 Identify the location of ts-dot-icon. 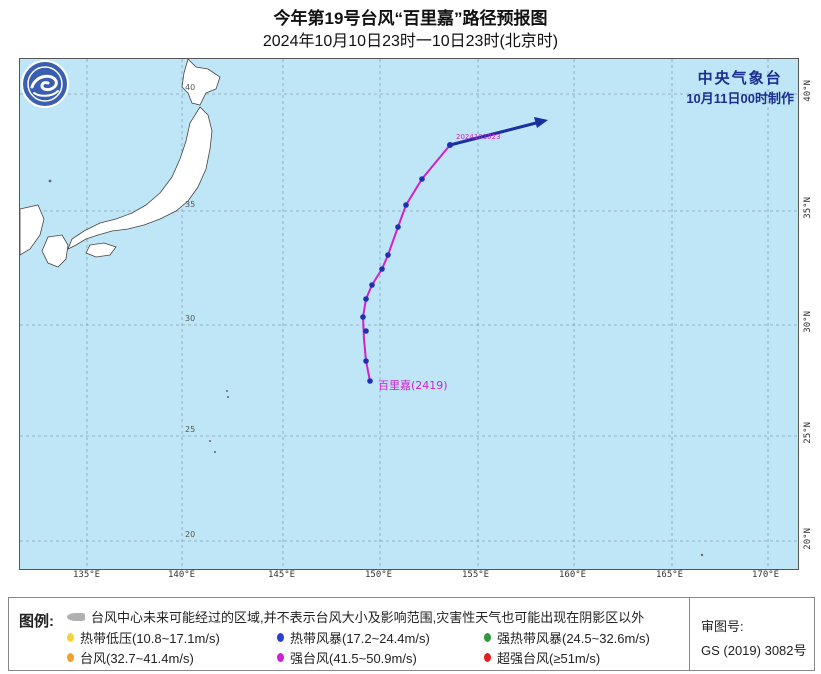
(280, 637).